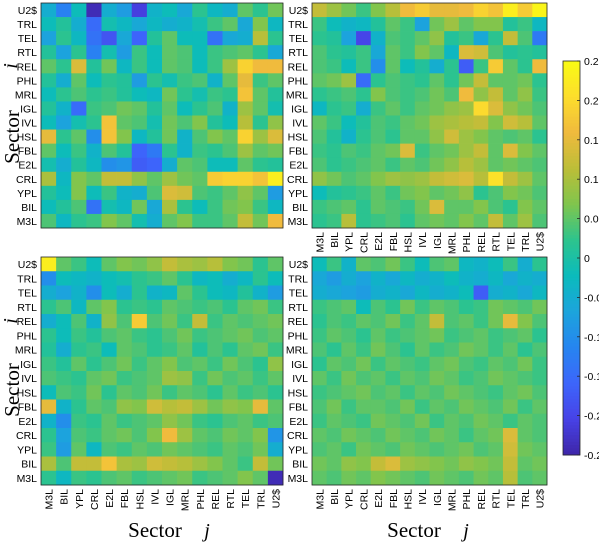  What do you see at coordinates (26, 95) in the screenshot?
I see `row-tick-label: MRL` at bounding box center [26, 95].